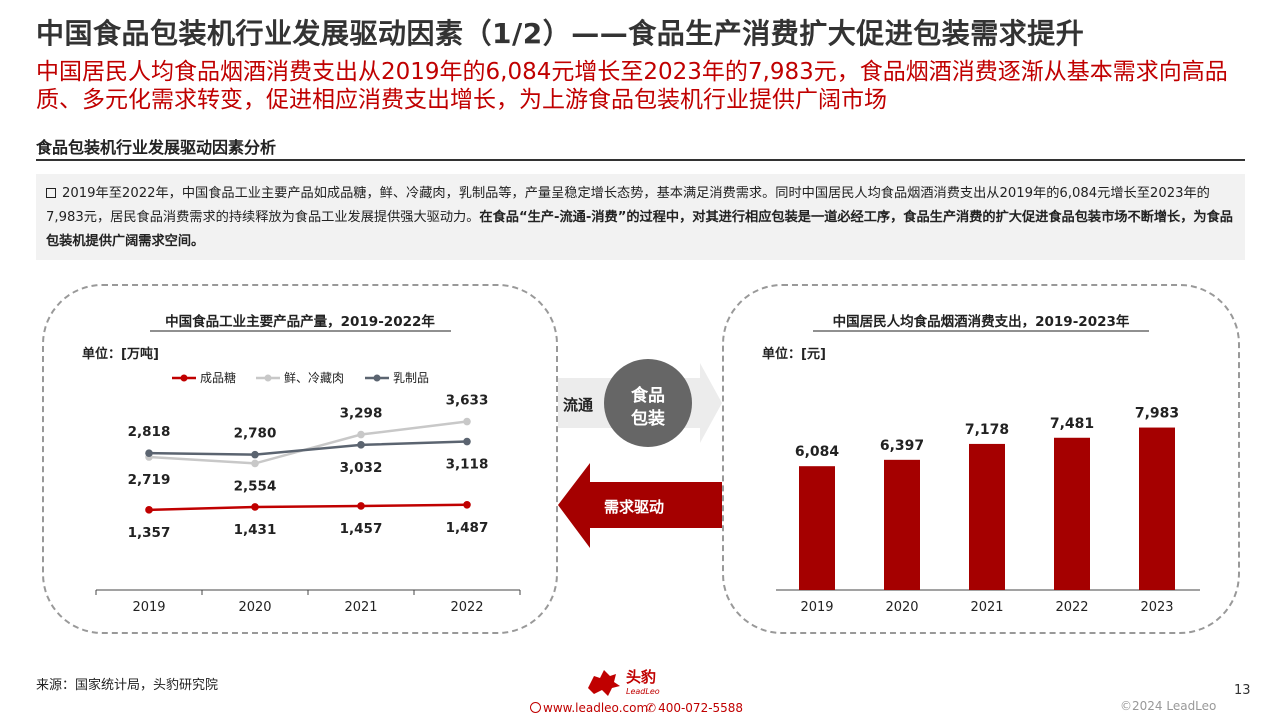 The width and height of the screenshot is (1280, 720). What do you see at coordinates (641, 677) in the screenshot?
I see `brand-cn: 头豹` at bounding box center [641, 677].